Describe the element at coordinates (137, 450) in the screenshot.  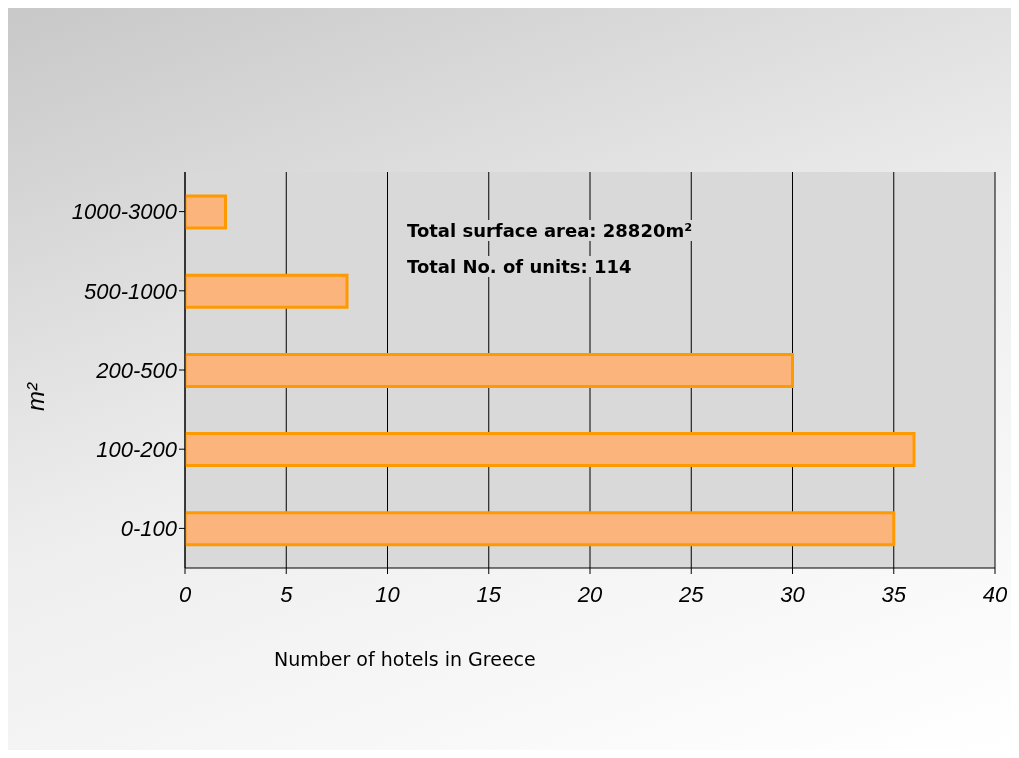
I see `y-tick-label: 100-200` at that location.